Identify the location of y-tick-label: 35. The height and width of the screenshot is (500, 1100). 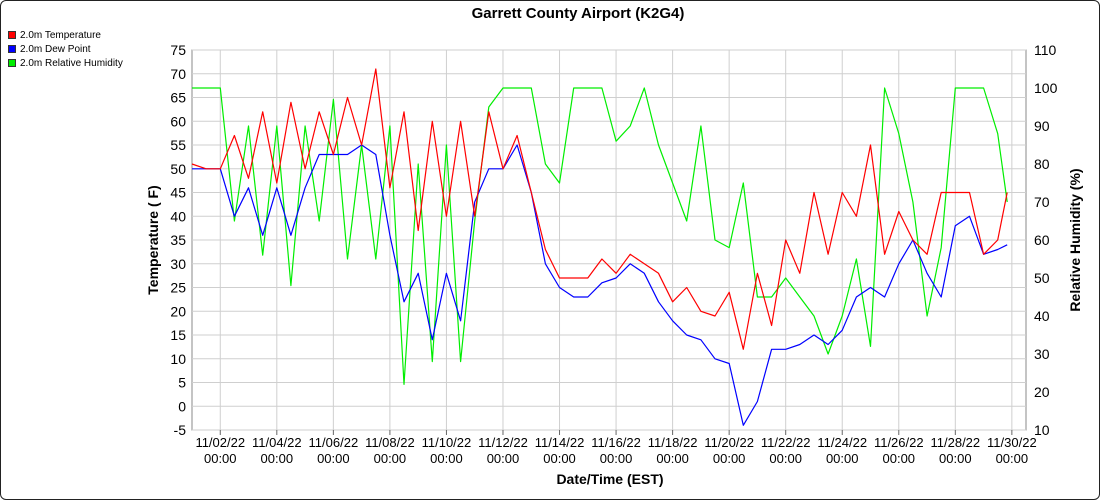
(178, 240).